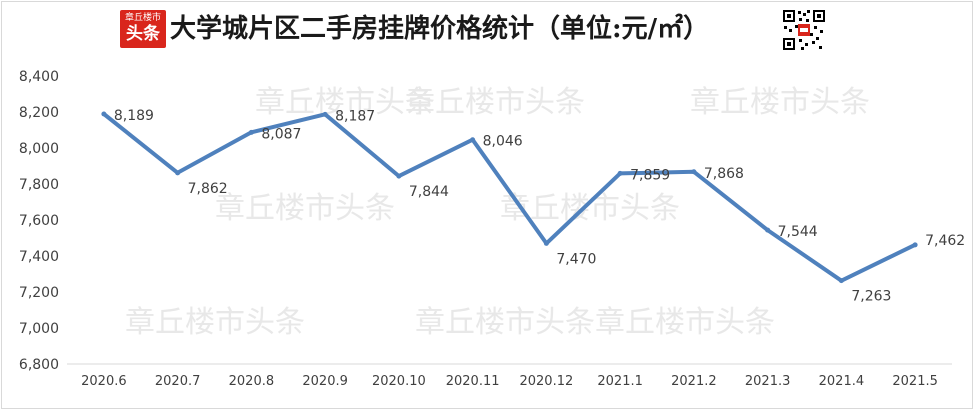 The width and height of the screenshot is (976, 412). What do you see at coordinates (590, 208) in the screenshot?
I see `watermark-4: 章丘楼市头条` at bounding box center [590, 208].